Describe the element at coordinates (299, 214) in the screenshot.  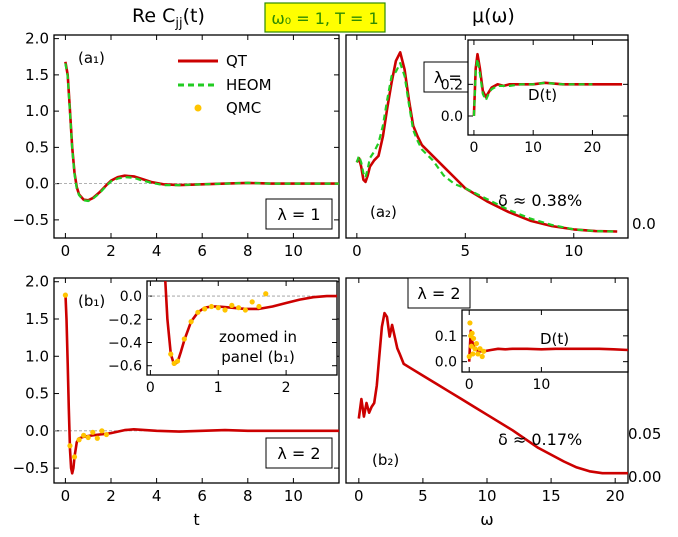
I see `a1-lambda-label-box` at that location.